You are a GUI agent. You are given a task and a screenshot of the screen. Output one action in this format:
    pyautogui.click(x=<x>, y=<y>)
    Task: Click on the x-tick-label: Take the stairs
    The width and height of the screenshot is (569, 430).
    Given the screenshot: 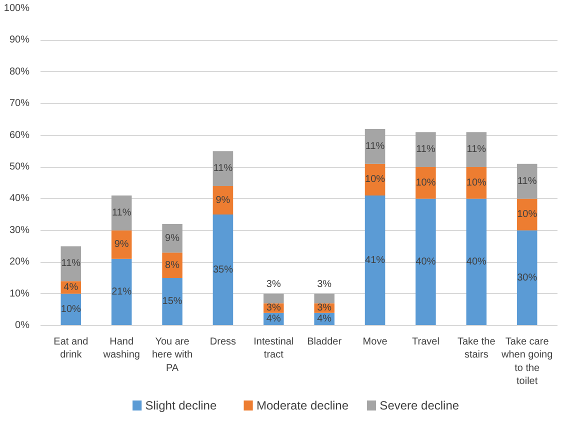 What is the action you would take?
    pyautogui.click(x=477, y=348)
    